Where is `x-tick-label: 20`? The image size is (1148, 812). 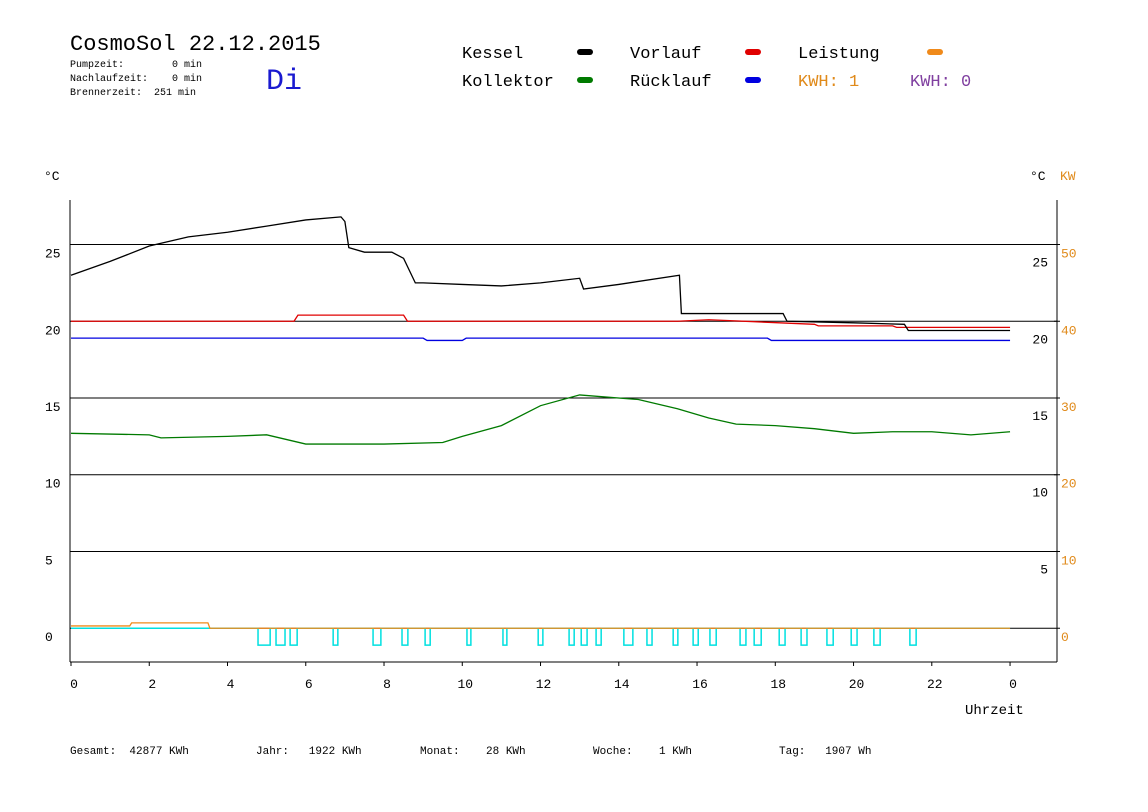 x-tick-label: 20 is located at coordinates (857, 684).